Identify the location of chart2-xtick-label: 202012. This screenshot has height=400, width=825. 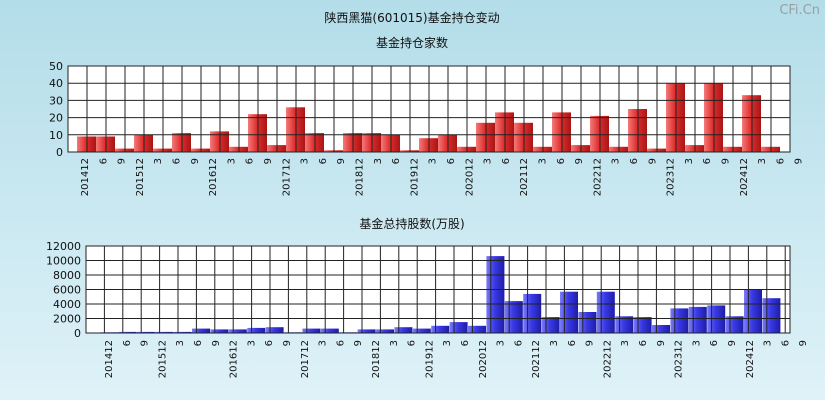
(483, 359).